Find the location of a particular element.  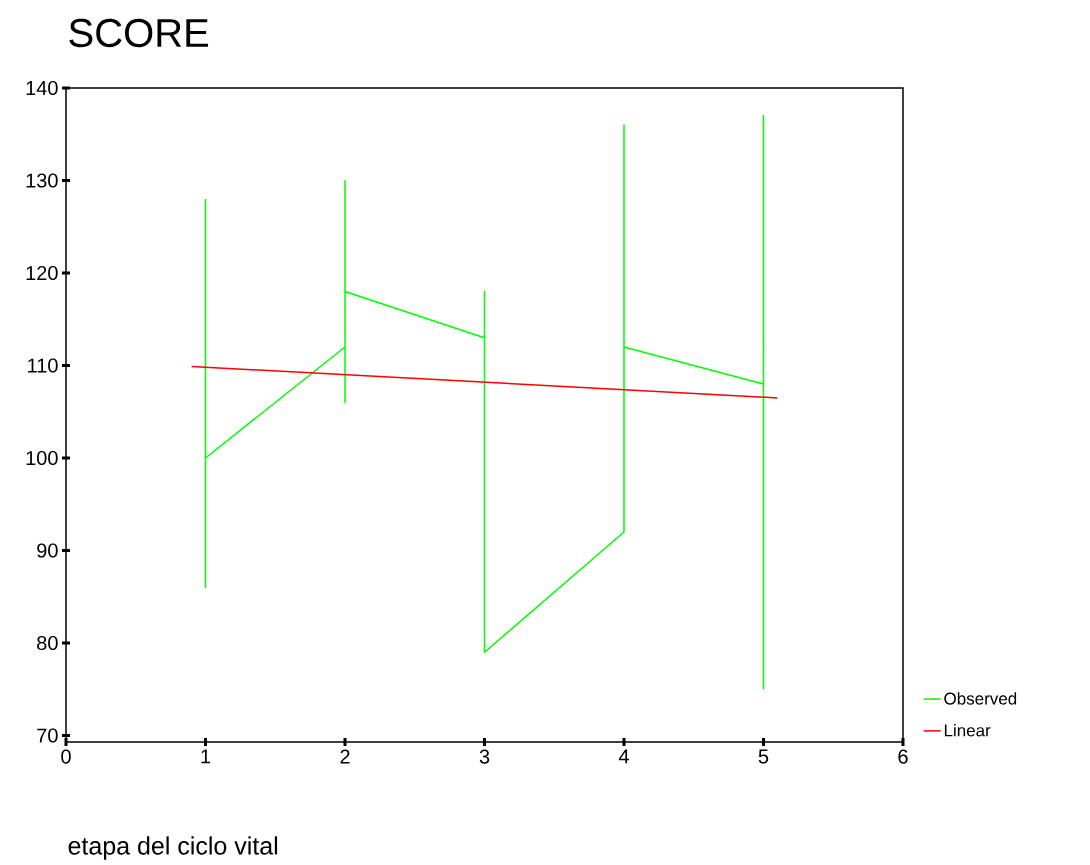

x-tick-label: 0 is located at coordinates (66, 756).